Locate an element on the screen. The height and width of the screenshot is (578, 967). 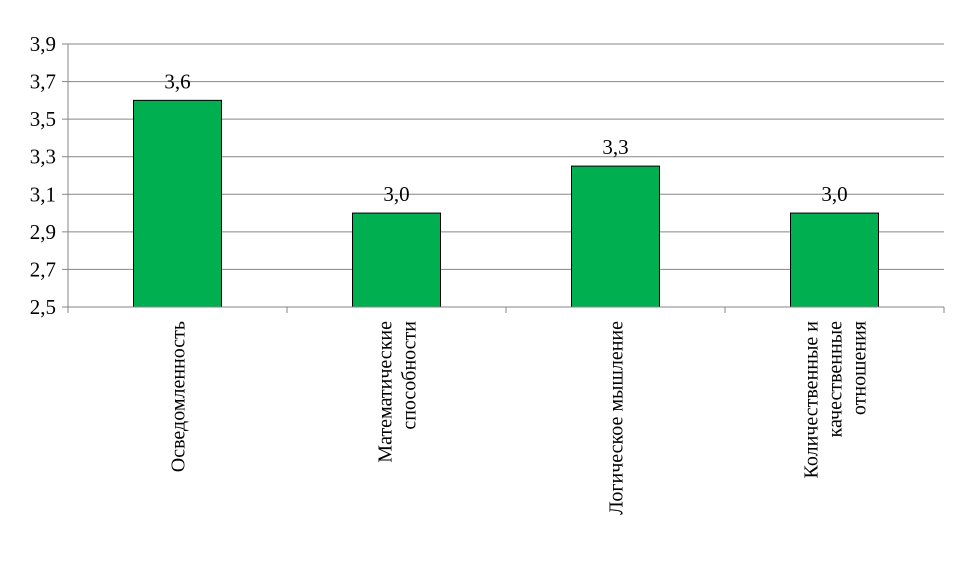
y-tick-label: 3,7 is located at coordinates (43, 82).